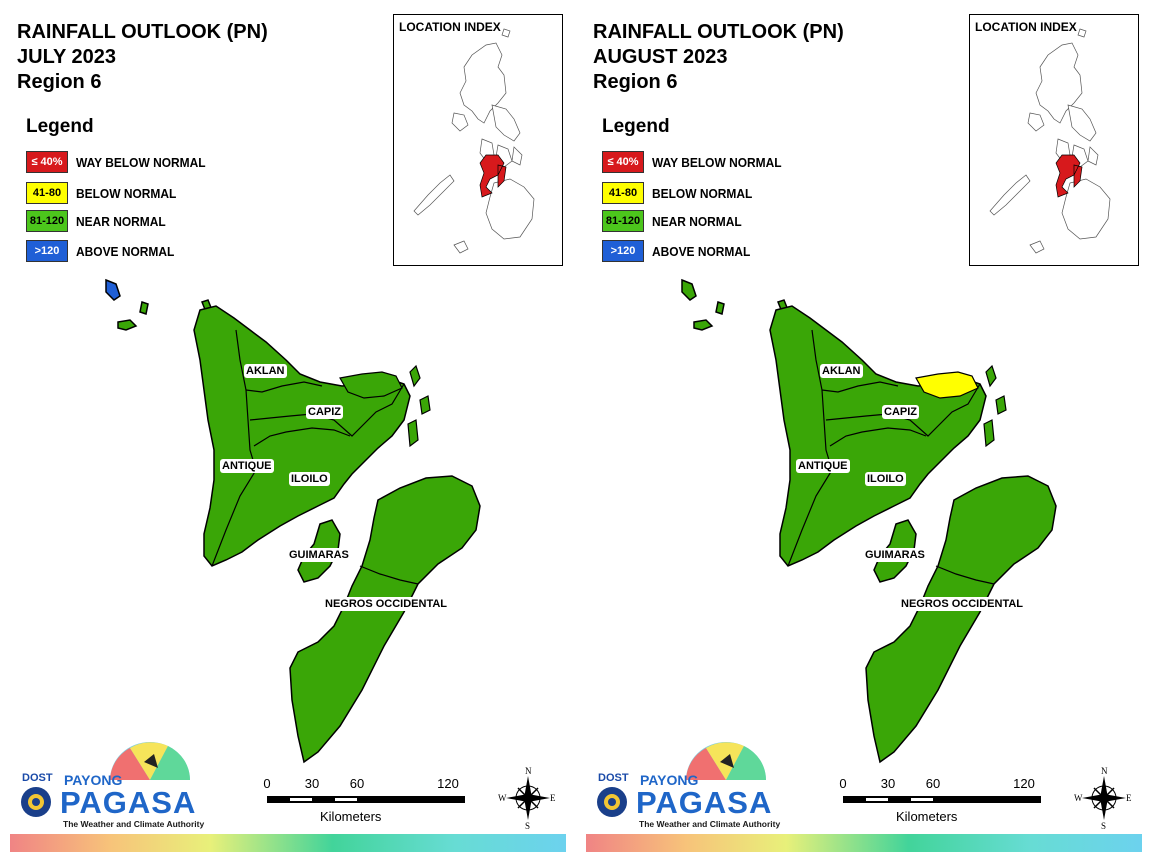  Describe the element at coordinates (493, 176) in the screenshot. I see `region-6-highlight` at that location.